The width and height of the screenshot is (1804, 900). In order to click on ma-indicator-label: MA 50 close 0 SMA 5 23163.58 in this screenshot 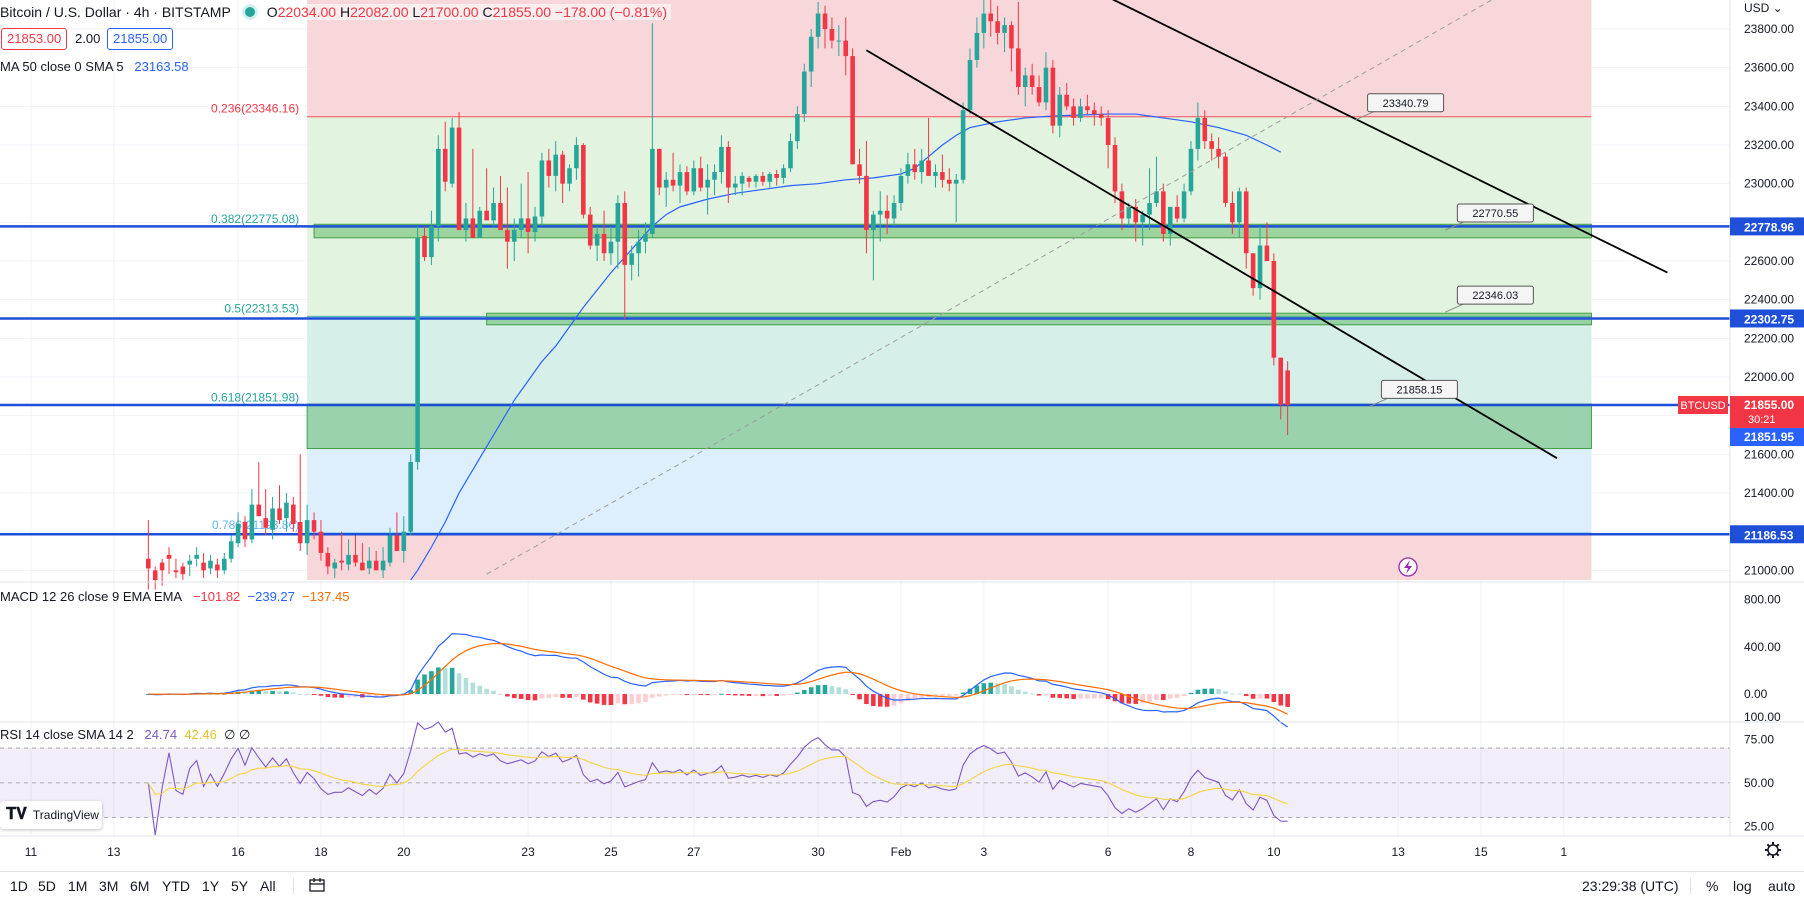, I will do `click(94, 66)`.